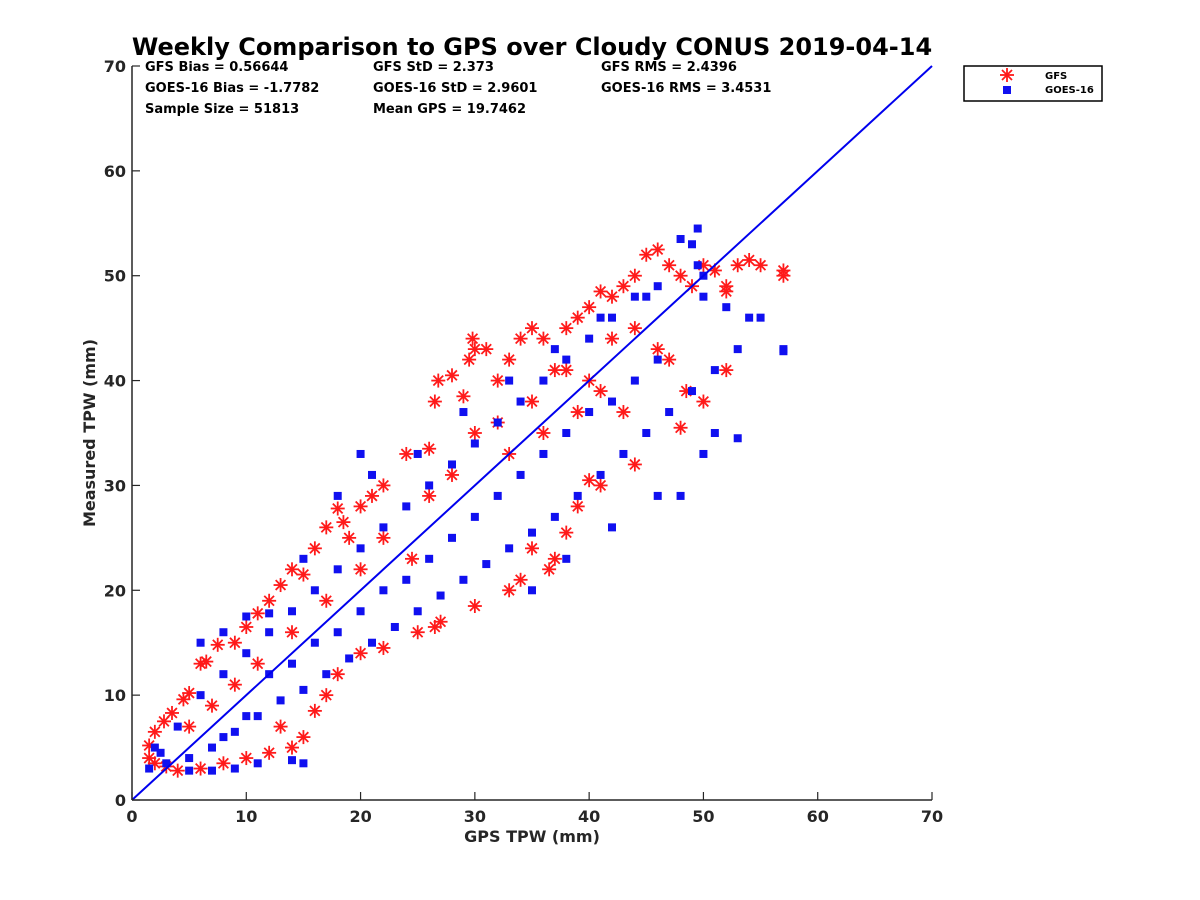 The image size is (1200, 900). What do you see at coordinates (115, 66) in the screenshot?
I see `y-tick-label: 70` at bounding box center [115, 66].